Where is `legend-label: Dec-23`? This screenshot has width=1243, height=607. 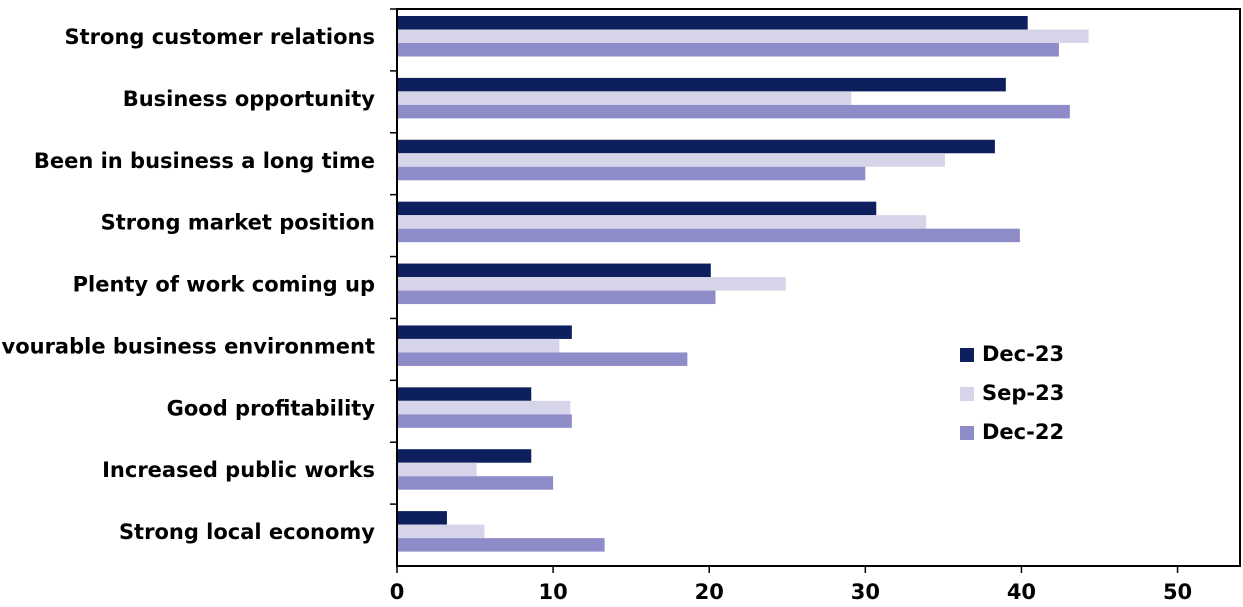 legend-label: Dec-23 is located at coordinates (1023, 354).